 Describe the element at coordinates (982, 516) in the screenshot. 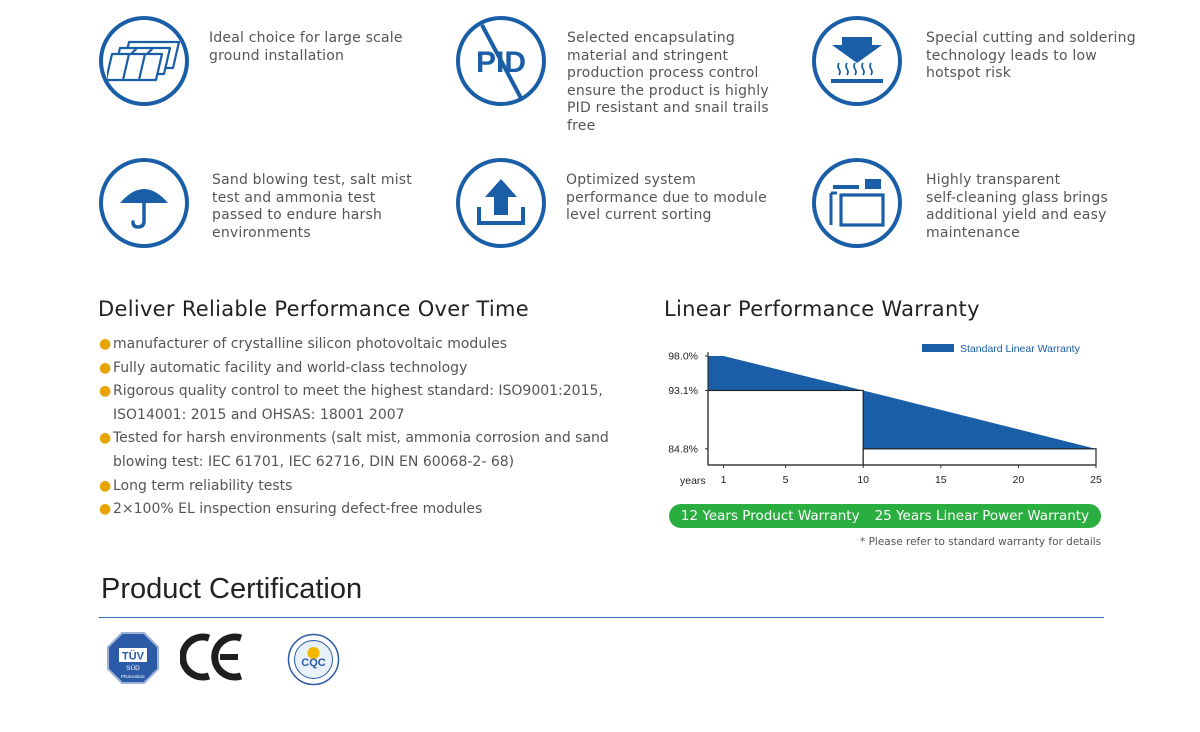

I see `power-warranty-label: 25 Years Linear Power Warranty` at that location.